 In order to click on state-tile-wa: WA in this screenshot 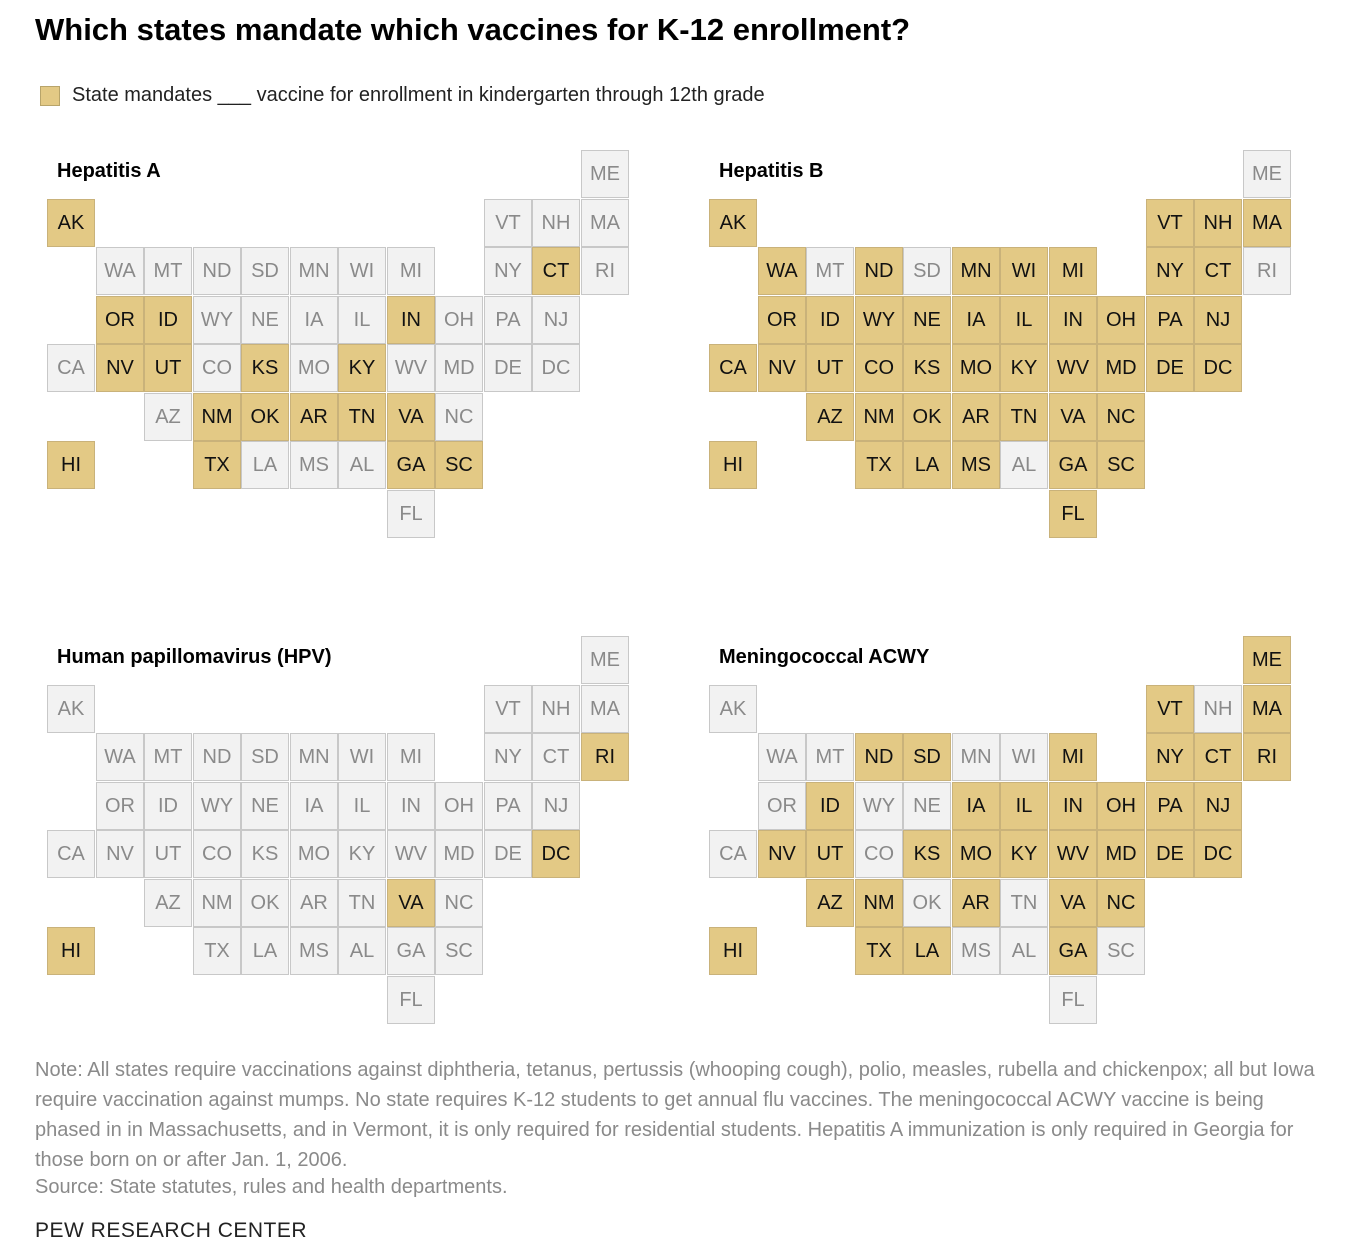, I will do `click(782, 757)`.